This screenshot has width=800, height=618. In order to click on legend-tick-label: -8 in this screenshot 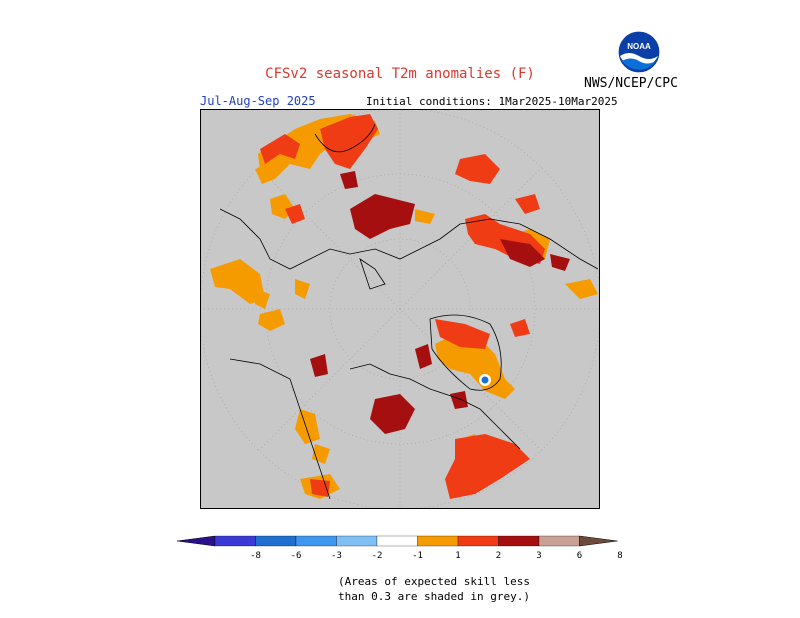, I will do `click(255, 556)`.